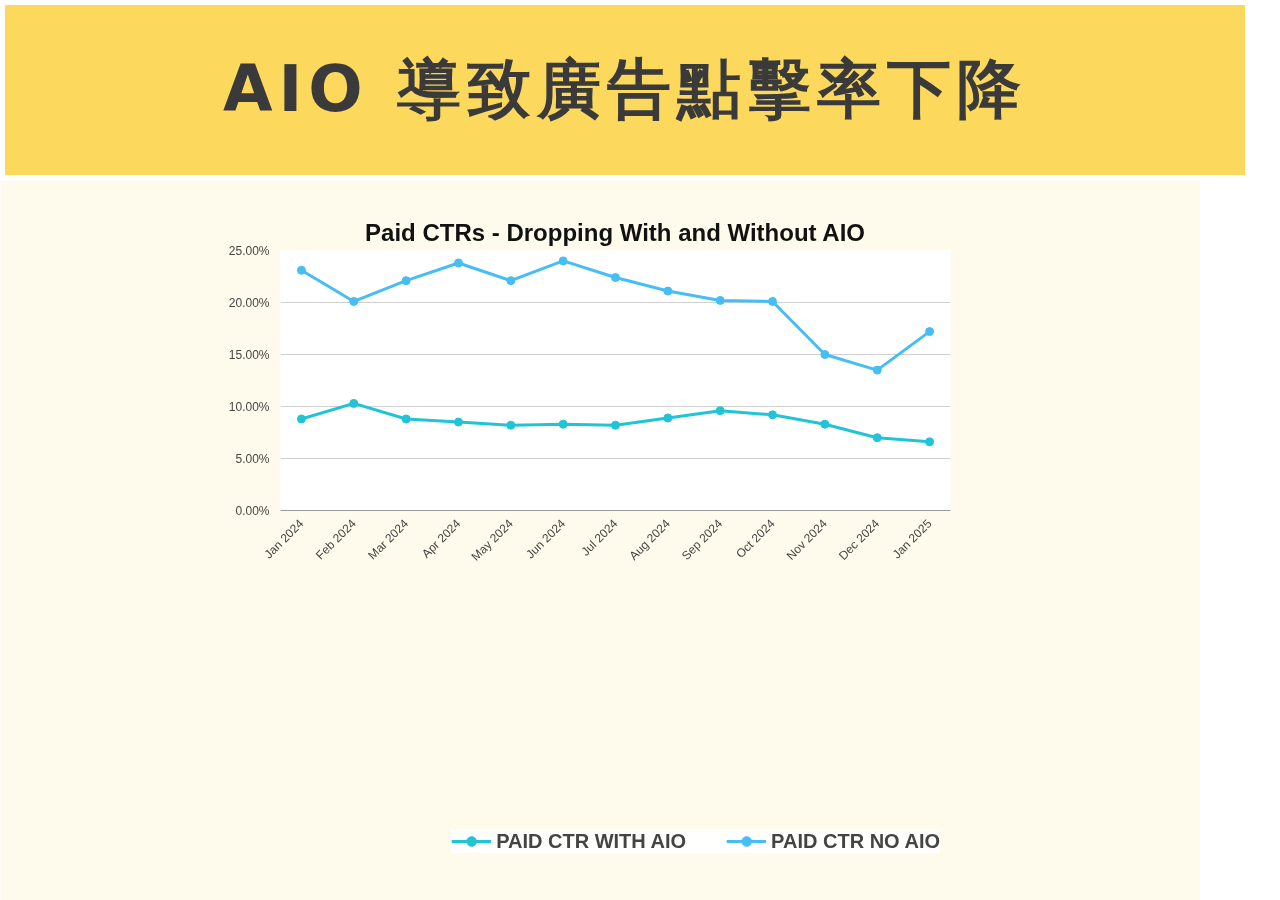 Image resolution: width=1280 pixels, height=900 pixels. What do you see at coordinates (249, 354) in the screenshot?
I see `y-tick-label: 15.00%` at bounding box center [249, 354].